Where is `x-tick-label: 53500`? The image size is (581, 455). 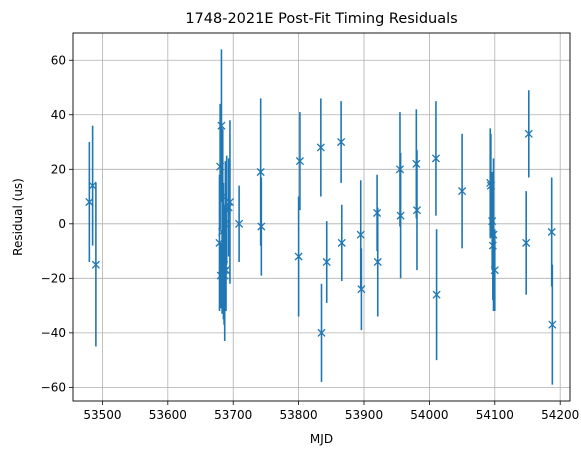 x-tick-label: 53500 is located at coordinates (102, 415).